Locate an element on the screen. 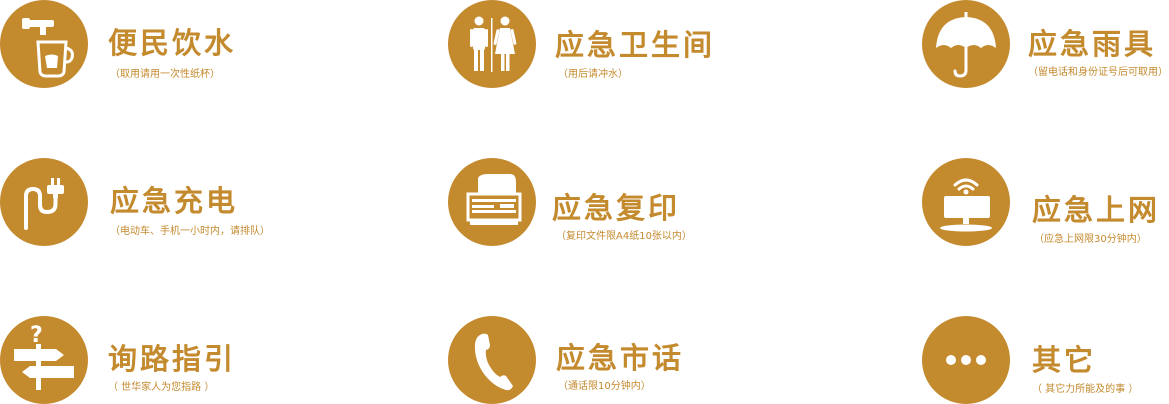 The image size is (1169, 404). faucet-cup-icon is located at coordinates (44, 44).